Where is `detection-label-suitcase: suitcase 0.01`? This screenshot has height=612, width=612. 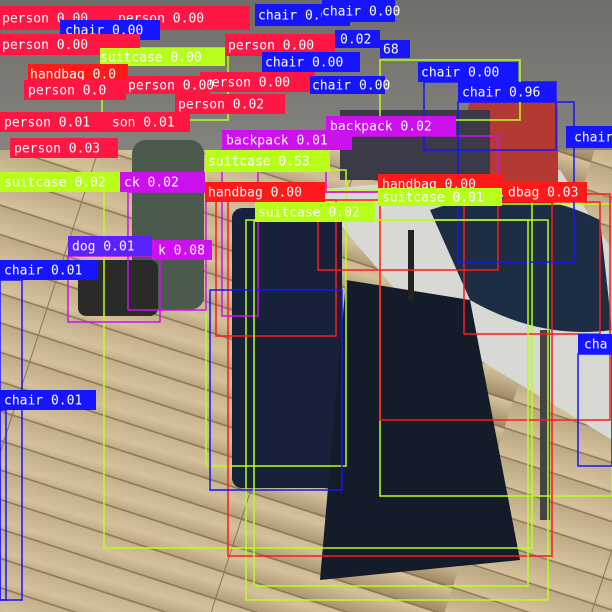
detection-label-suitcase: suitcase 0.01 is located at coordinates (440, 197).